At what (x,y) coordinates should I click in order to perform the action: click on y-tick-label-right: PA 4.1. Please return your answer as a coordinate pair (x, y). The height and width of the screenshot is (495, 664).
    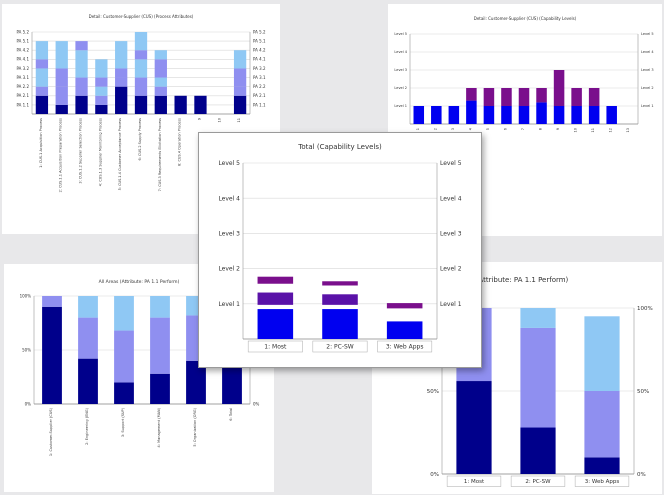
    Looking at the image, I should click on (259, 59).